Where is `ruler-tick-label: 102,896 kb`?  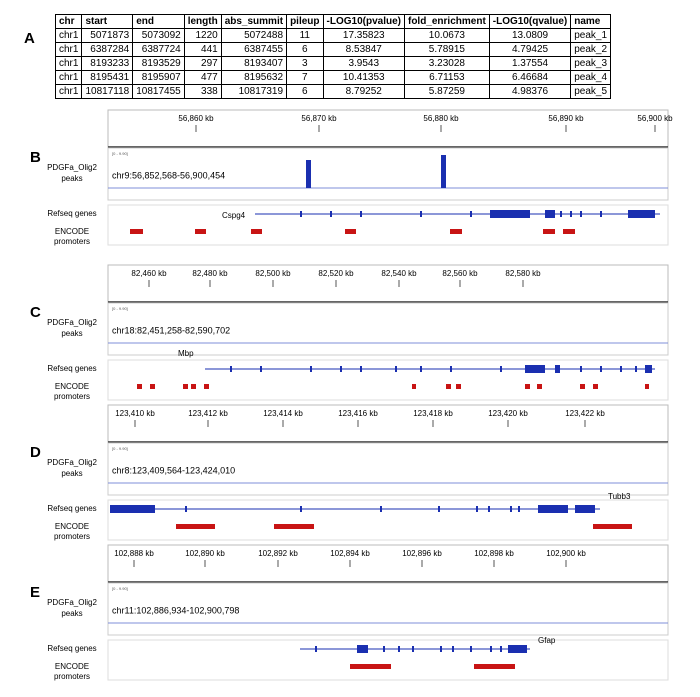
ruler-tick-label: 102,896 kb is located at coordinates (422, 553).